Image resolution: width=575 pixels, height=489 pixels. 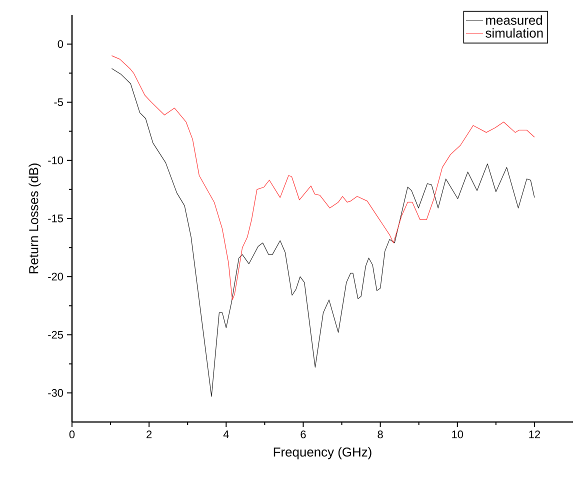 What do you see at coordinates (56, 218) in the screenshot?
I see `y-tick-label: -15` at bounding box center [56, 218].